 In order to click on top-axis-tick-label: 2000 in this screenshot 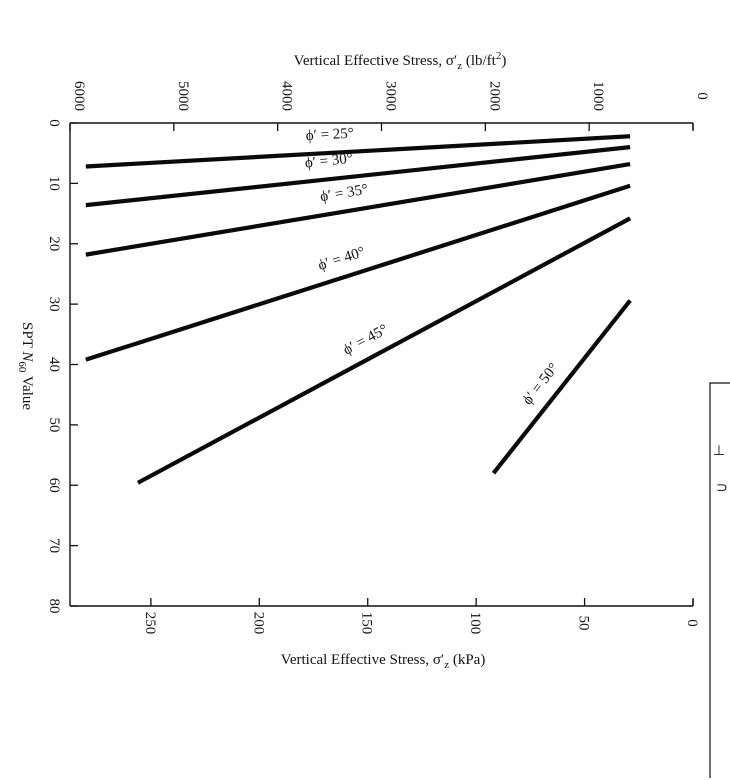, I will do `click(494, 96)`.